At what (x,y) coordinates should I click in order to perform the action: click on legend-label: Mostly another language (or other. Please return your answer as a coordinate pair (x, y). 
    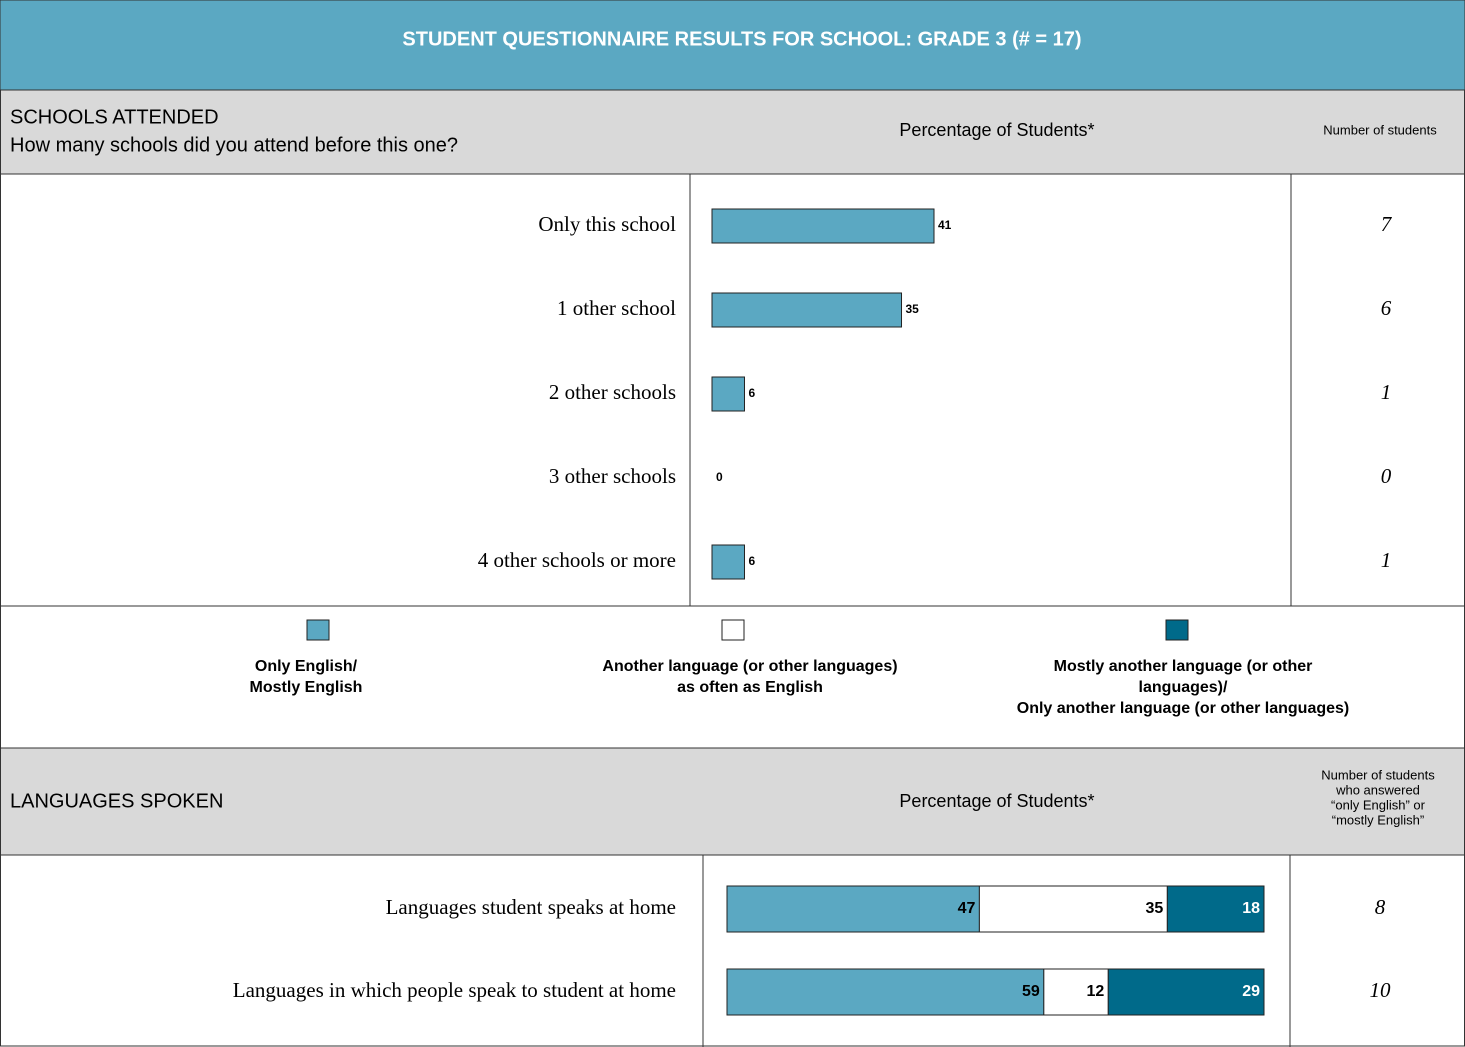
    Looking at the image, I should click on (1183, 666).